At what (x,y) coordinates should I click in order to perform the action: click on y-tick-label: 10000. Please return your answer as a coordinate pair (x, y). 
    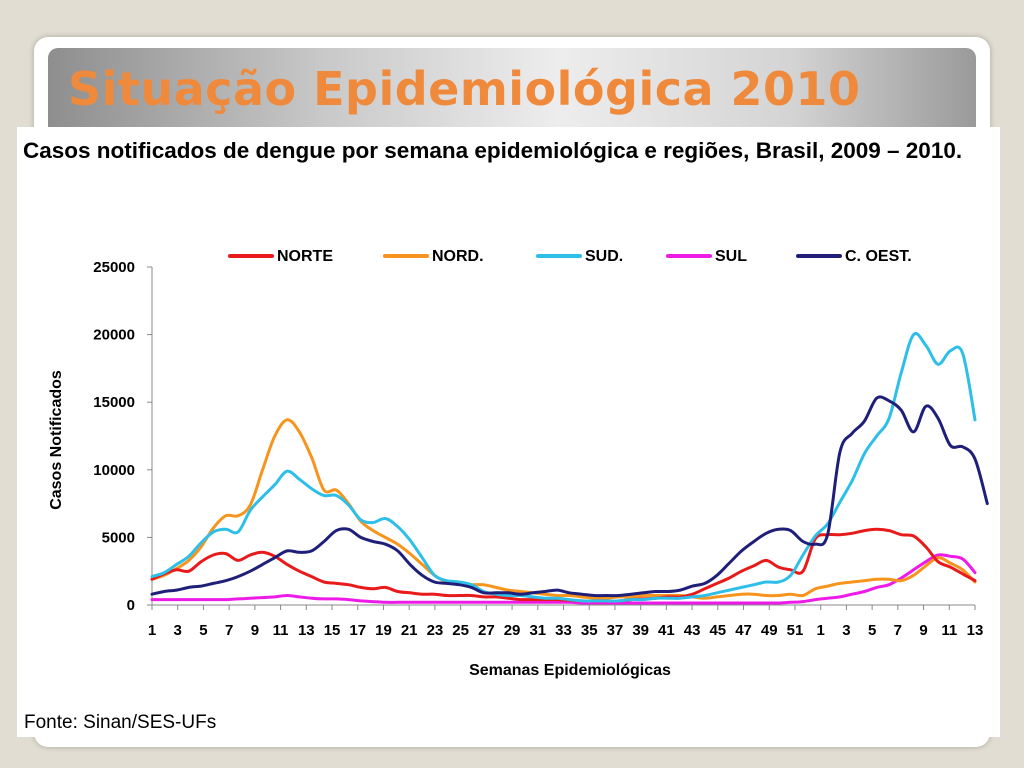
    Looking at the image, I should click on (114, 470).